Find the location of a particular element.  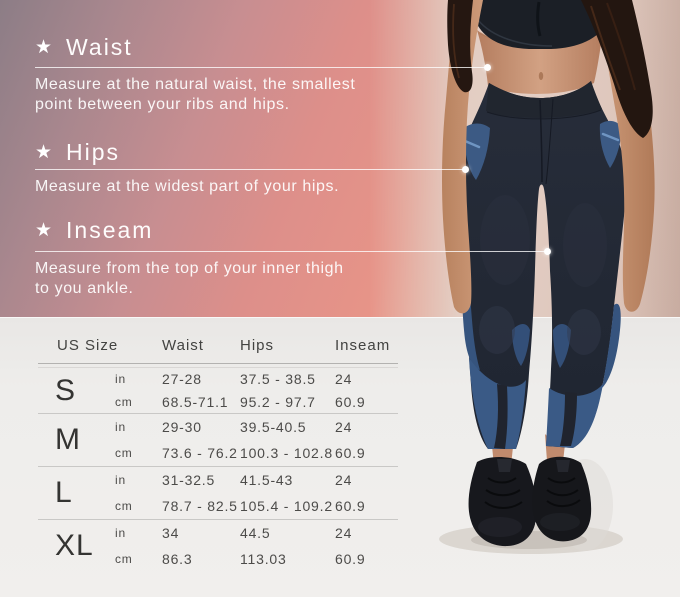

measure-description: Measure at the widest part of your hips. is located at coordinates (187, 186).